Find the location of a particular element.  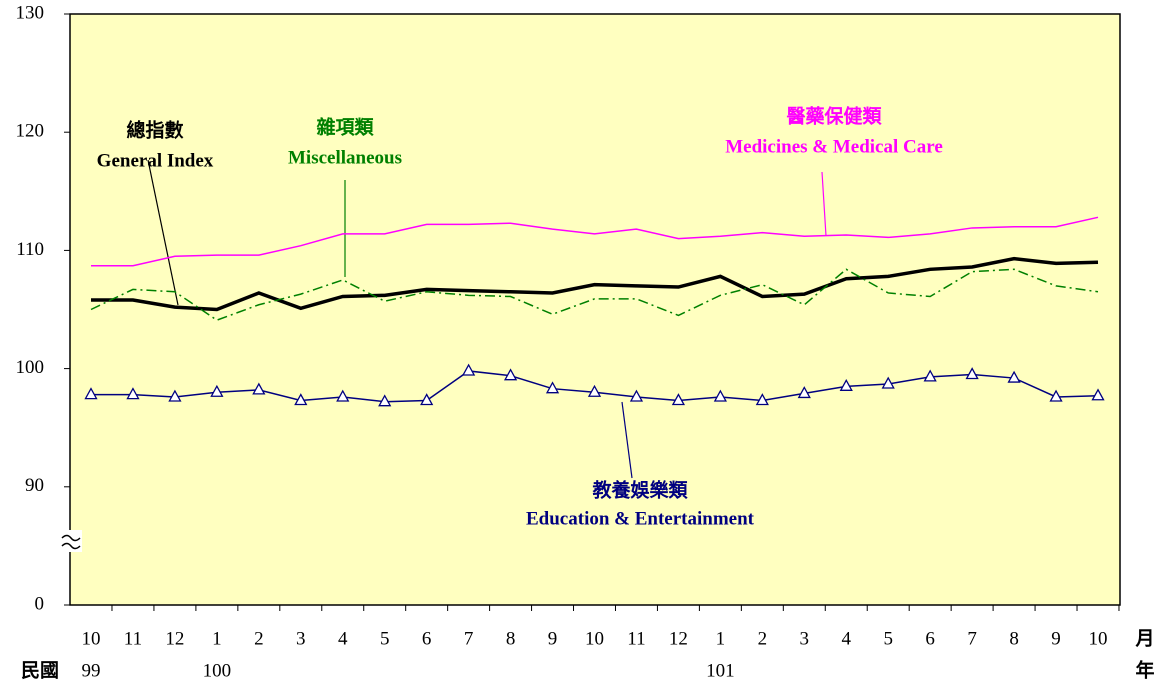

year-label: 100 is located at coordinates (217, 670).